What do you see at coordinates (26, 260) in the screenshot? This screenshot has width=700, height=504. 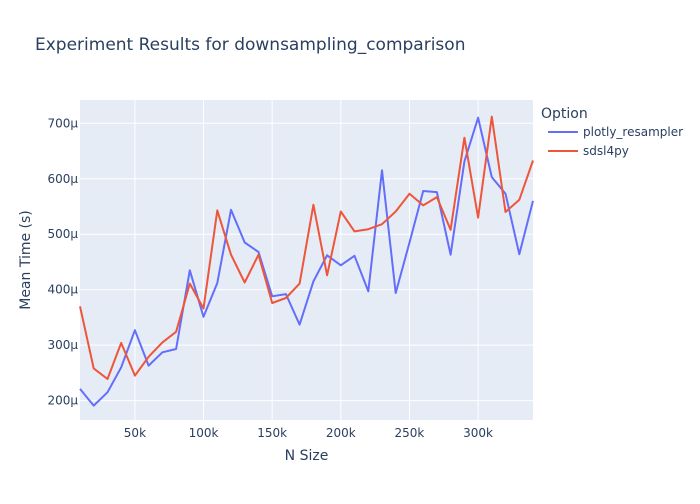 I see `y-axis-label: Mean Time (s)` at bounding box center [26, 260].